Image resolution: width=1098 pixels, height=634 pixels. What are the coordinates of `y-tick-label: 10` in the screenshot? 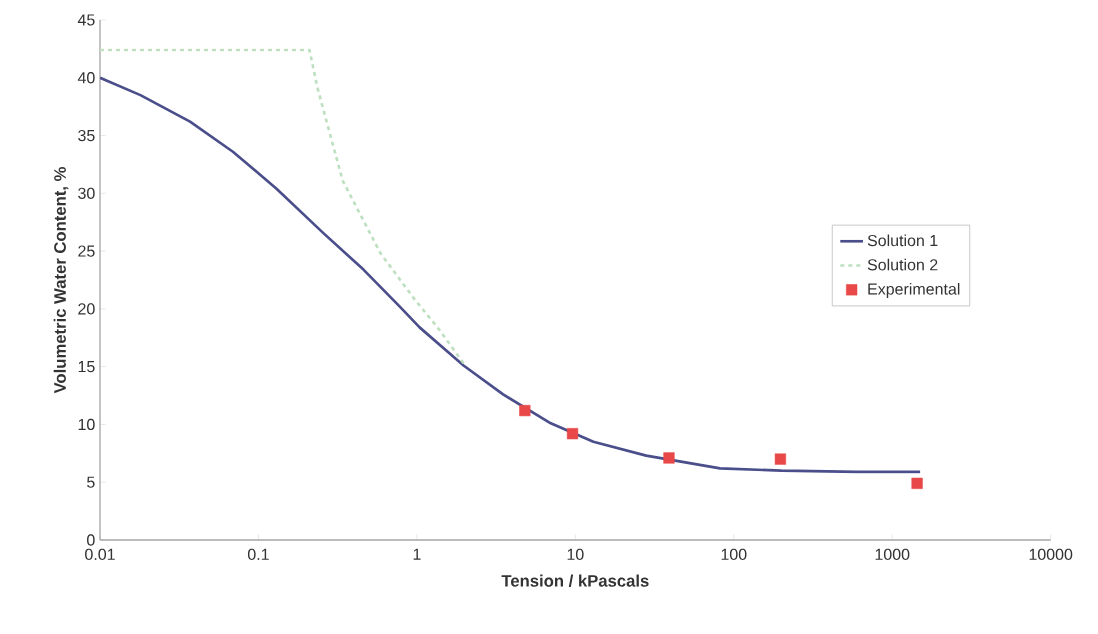 It's located at (86, 424).